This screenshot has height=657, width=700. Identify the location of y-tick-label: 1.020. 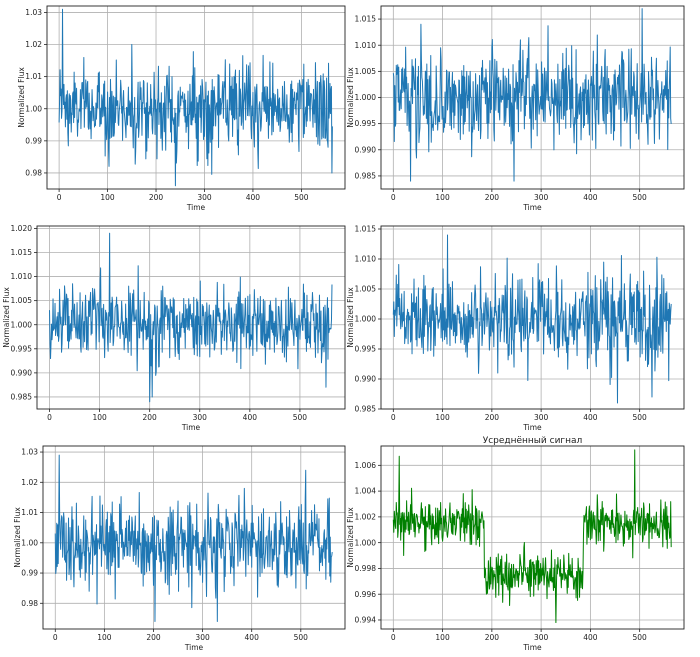
(22, 228).